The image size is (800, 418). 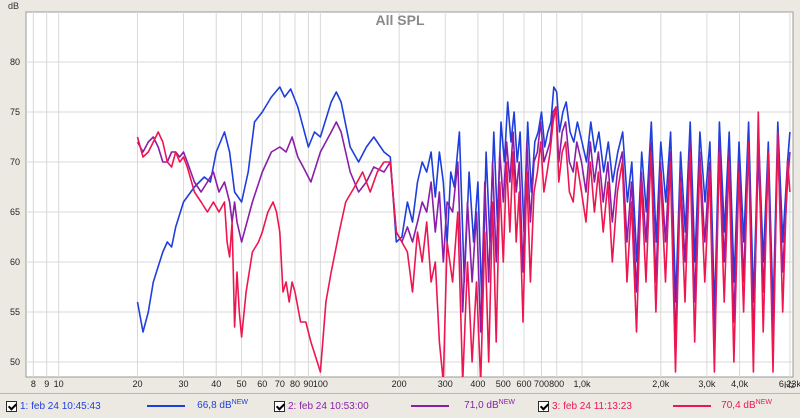 What do you see at coordinates (399, 384) in the screenshot?
I see `x-tick-label: 200` at bounding box center [399, 384].